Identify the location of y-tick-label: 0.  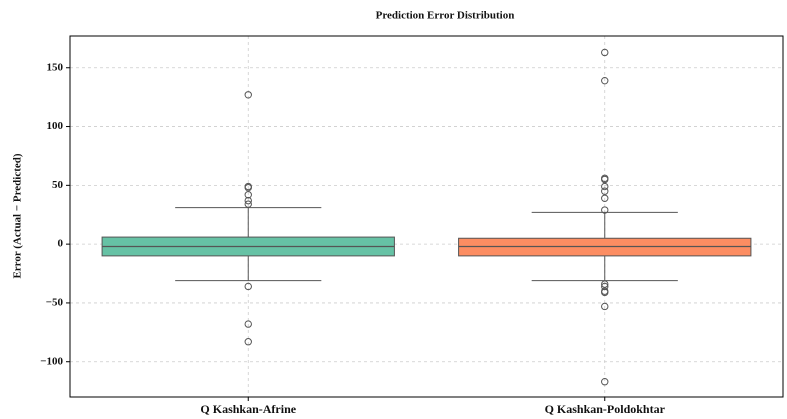
(61, 244).